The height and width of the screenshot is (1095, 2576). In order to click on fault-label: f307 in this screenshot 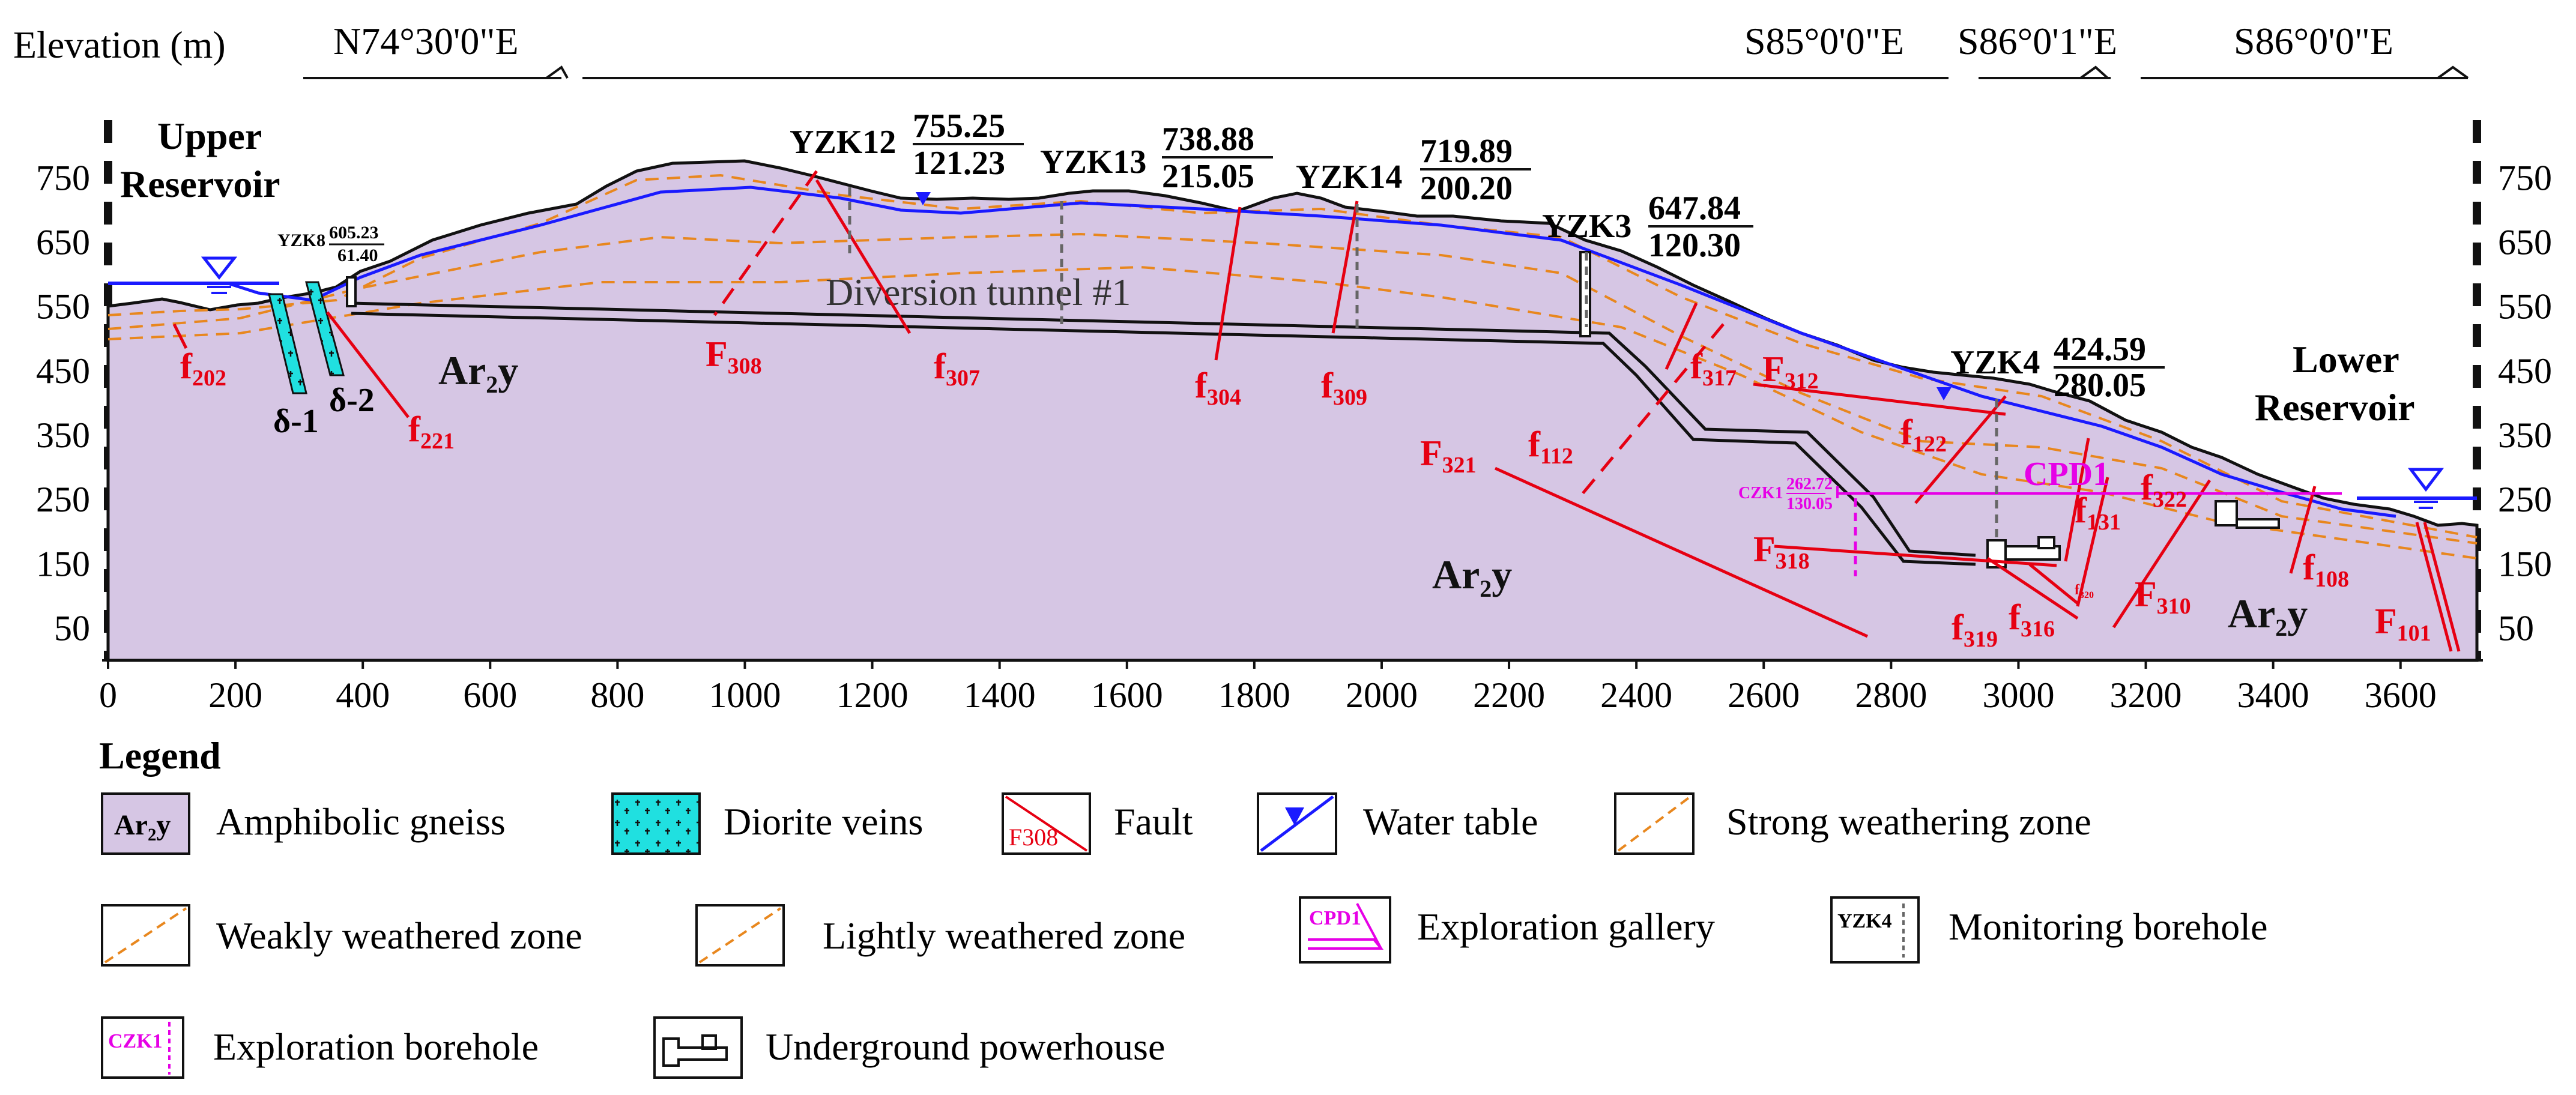, I will do `click(957, 368)`.